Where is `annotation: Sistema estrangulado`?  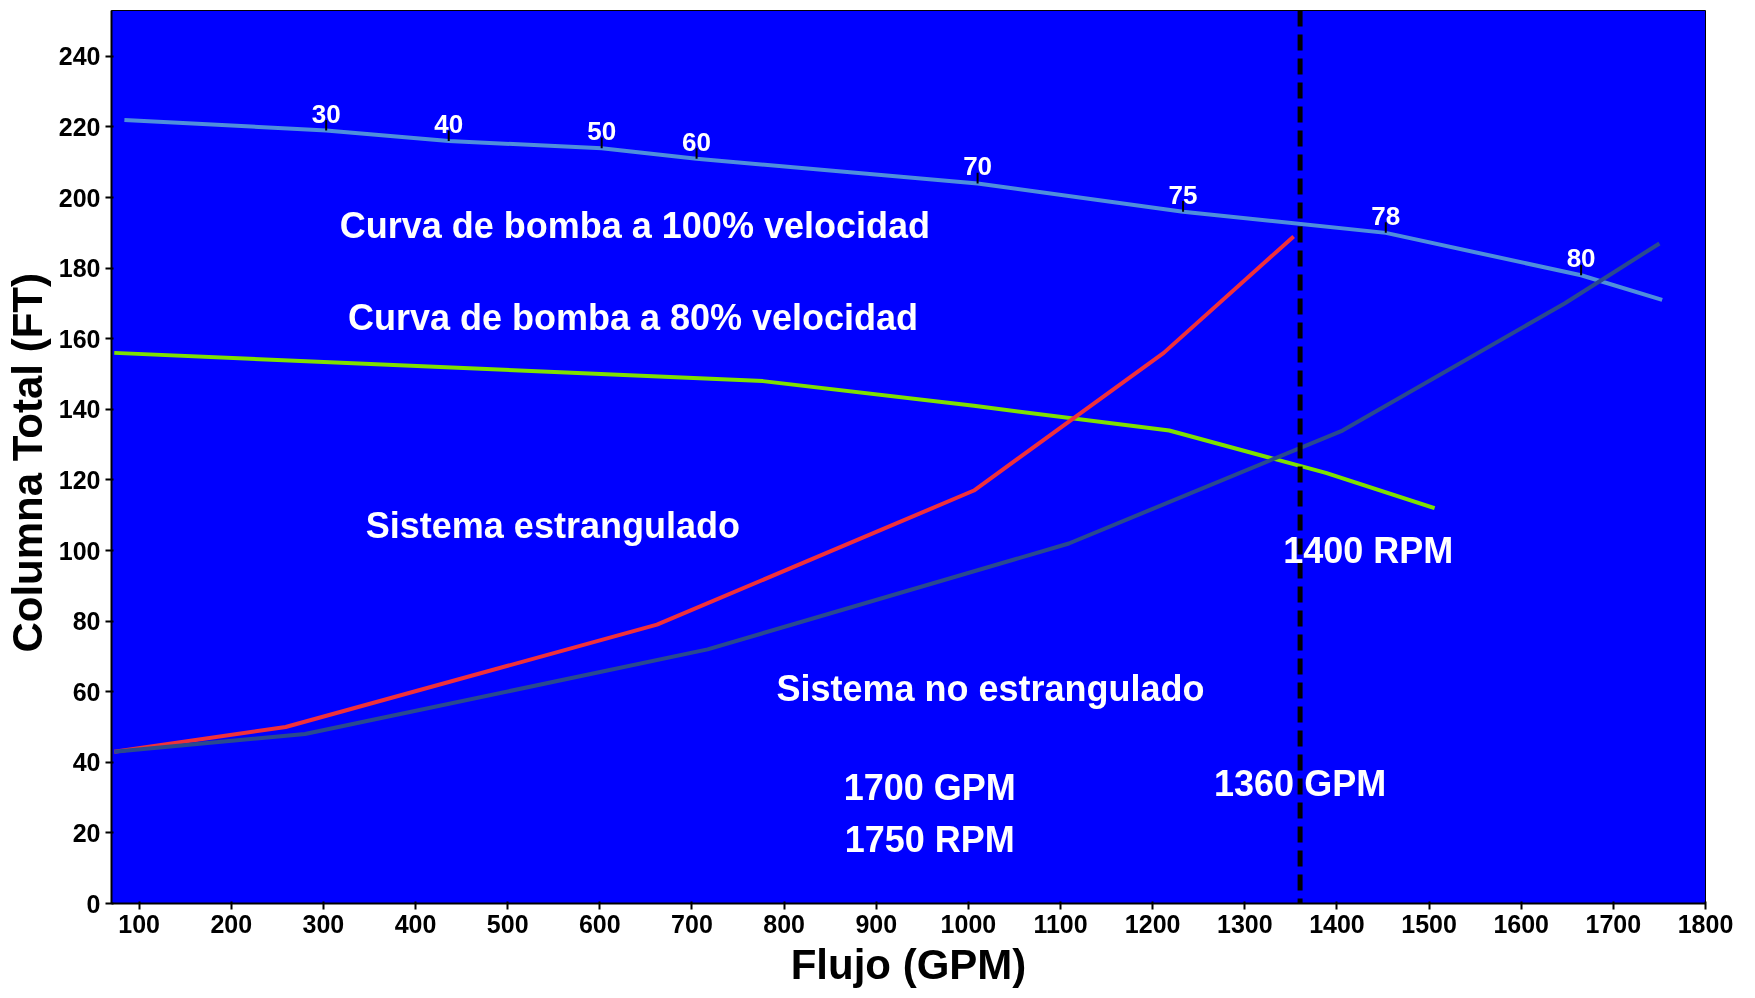
annotation: Sistema estrangulado is located at coordinates (552, 526).